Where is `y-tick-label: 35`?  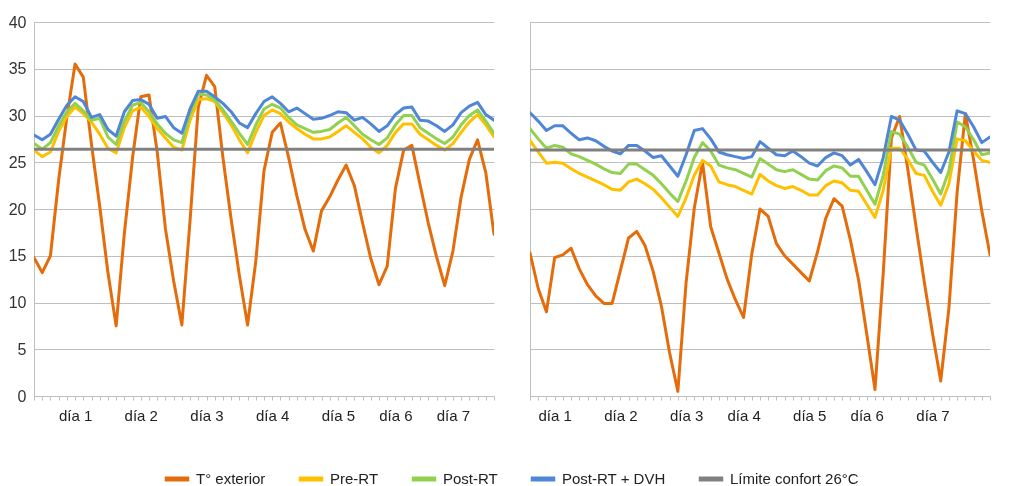
y-tick-label: 35 is located at coordinates (17, 69).